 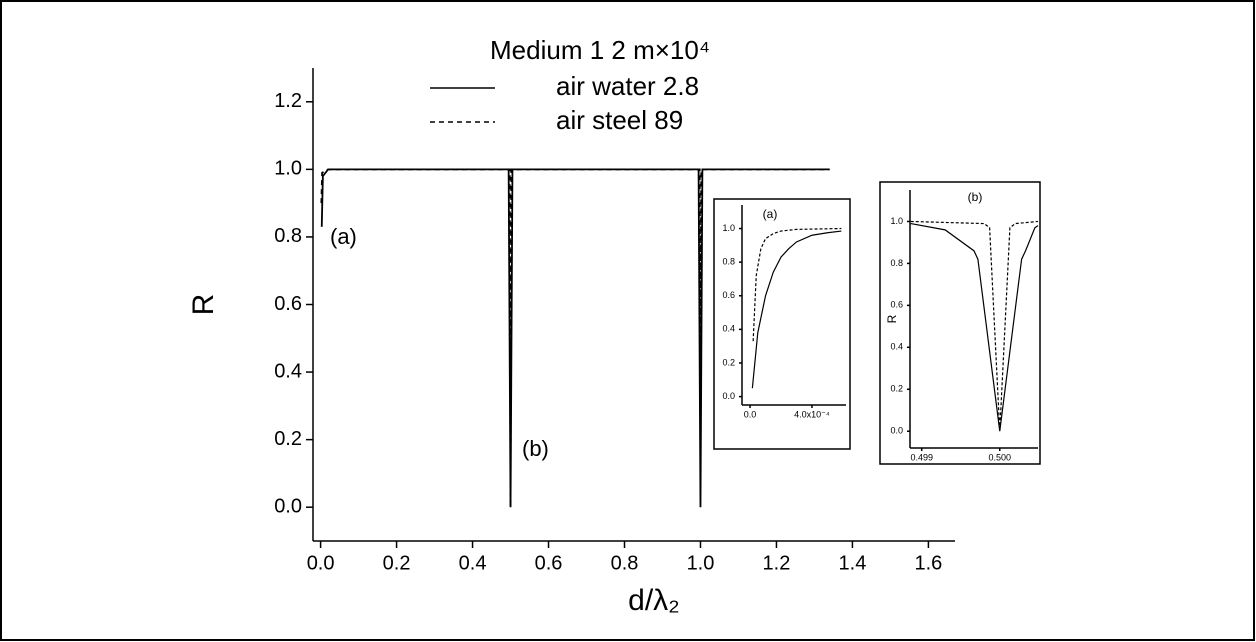 What do you see at coordinates (288, 101) in the screenshot?
I see `y-tick-label: 1.2` at bounding box center [288, 101].